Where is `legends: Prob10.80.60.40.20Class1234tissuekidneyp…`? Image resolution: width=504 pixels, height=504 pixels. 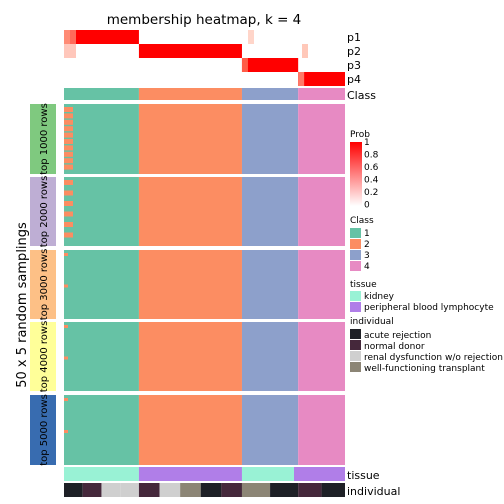 legends: Prob10.80.60.40.20Class1234tissuekidneyp… is located at coordinates (426, 252).